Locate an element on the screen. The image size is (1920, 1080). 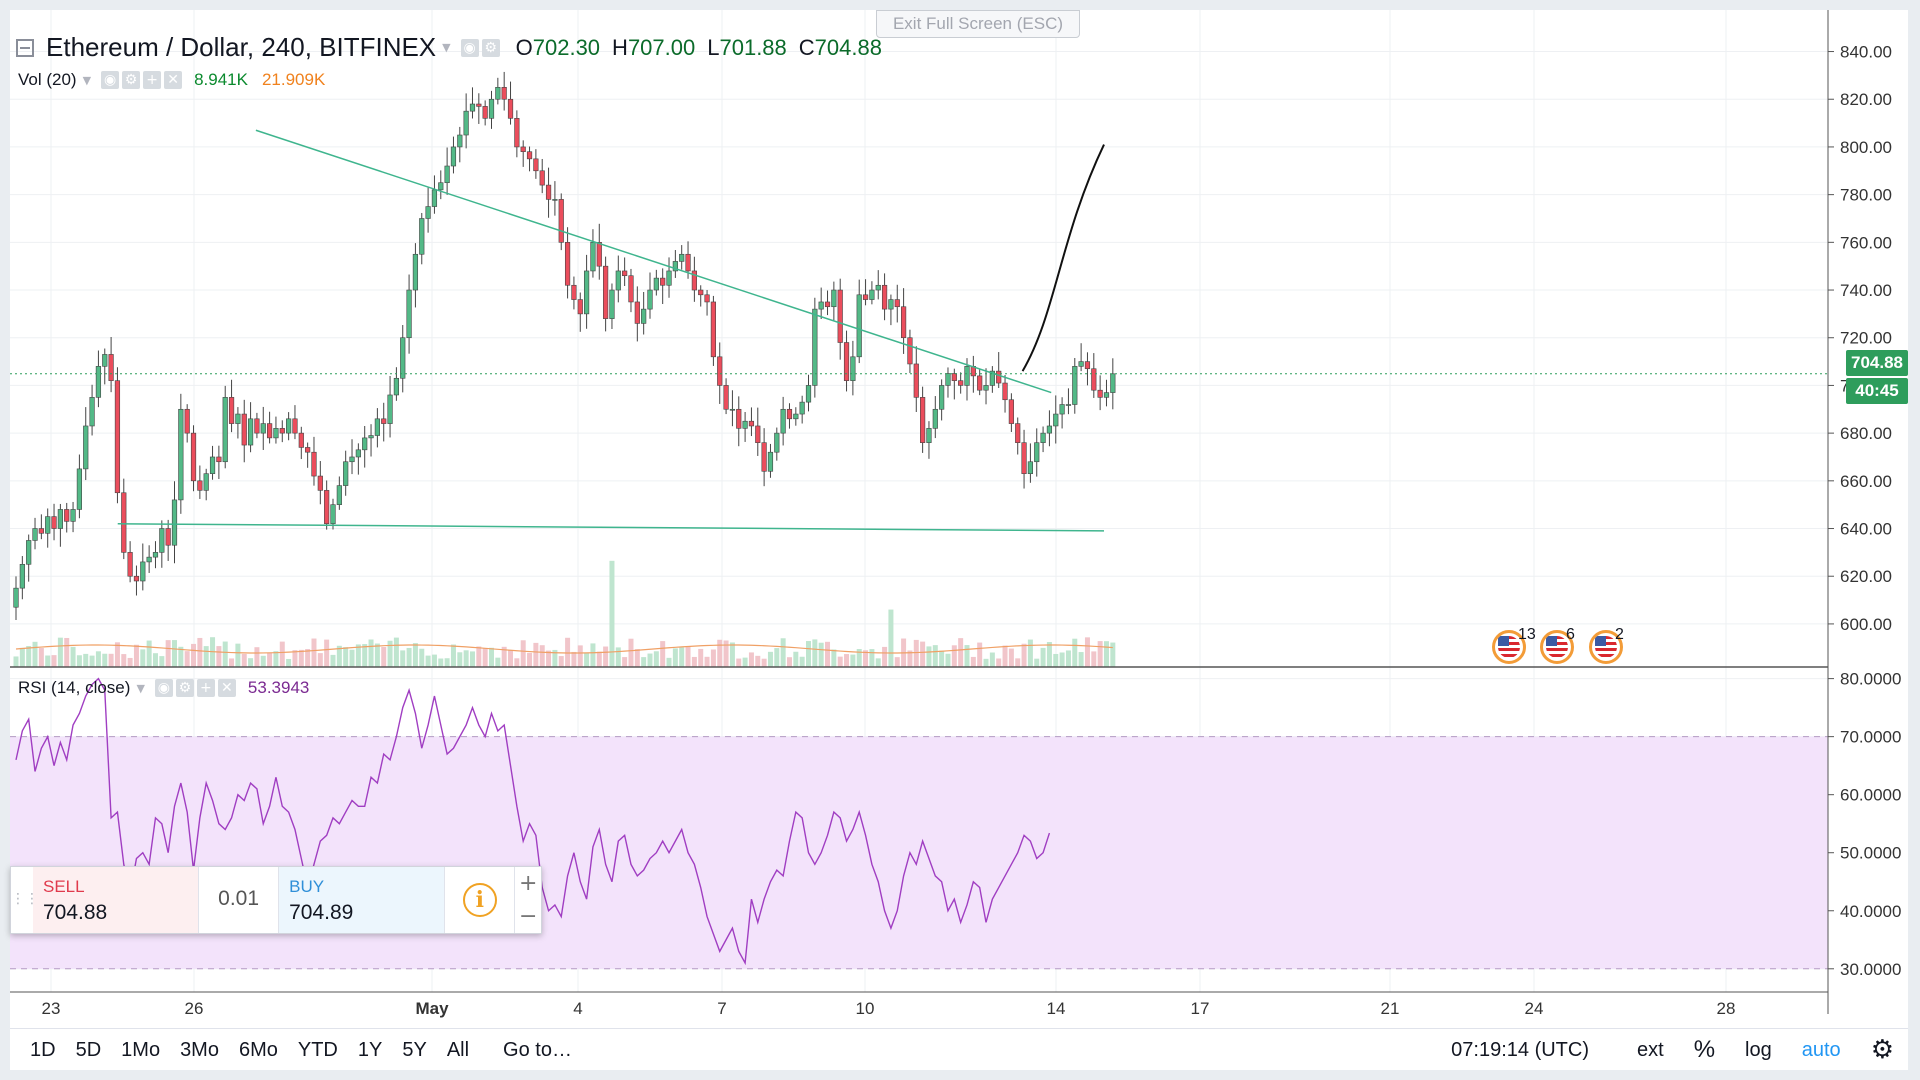
timeframe-3mo-button: 3Mo is located at coordinates (199, 1049).